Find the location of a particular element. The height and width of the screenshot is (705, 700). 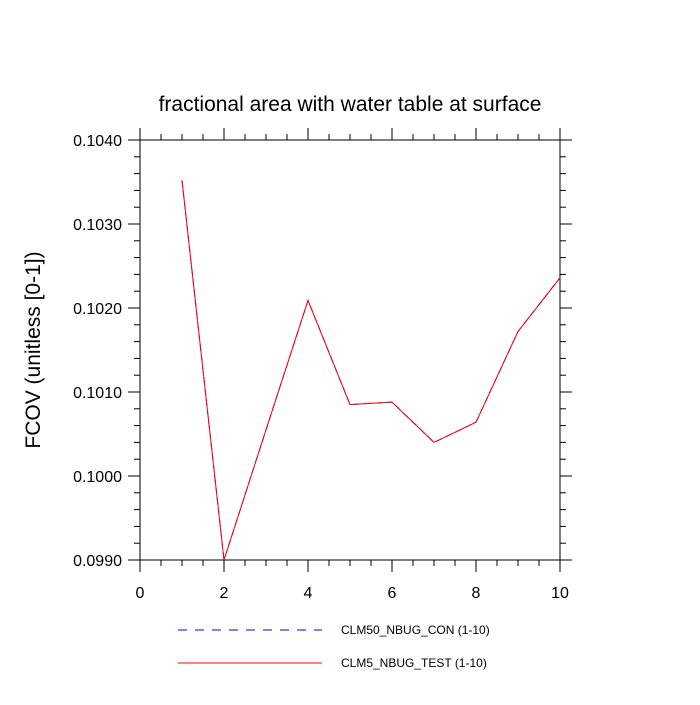

y-tick-label: 0.0990 is located at coordinates (97, 561).